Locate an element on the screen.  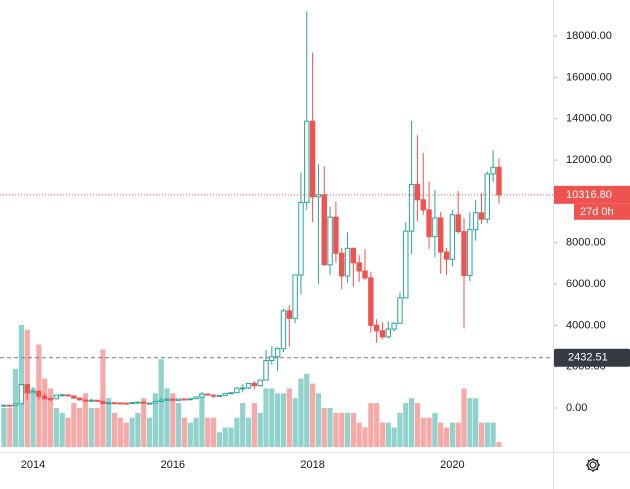
y-tick-label: 14000.00 is located at coordinates (589, 119).